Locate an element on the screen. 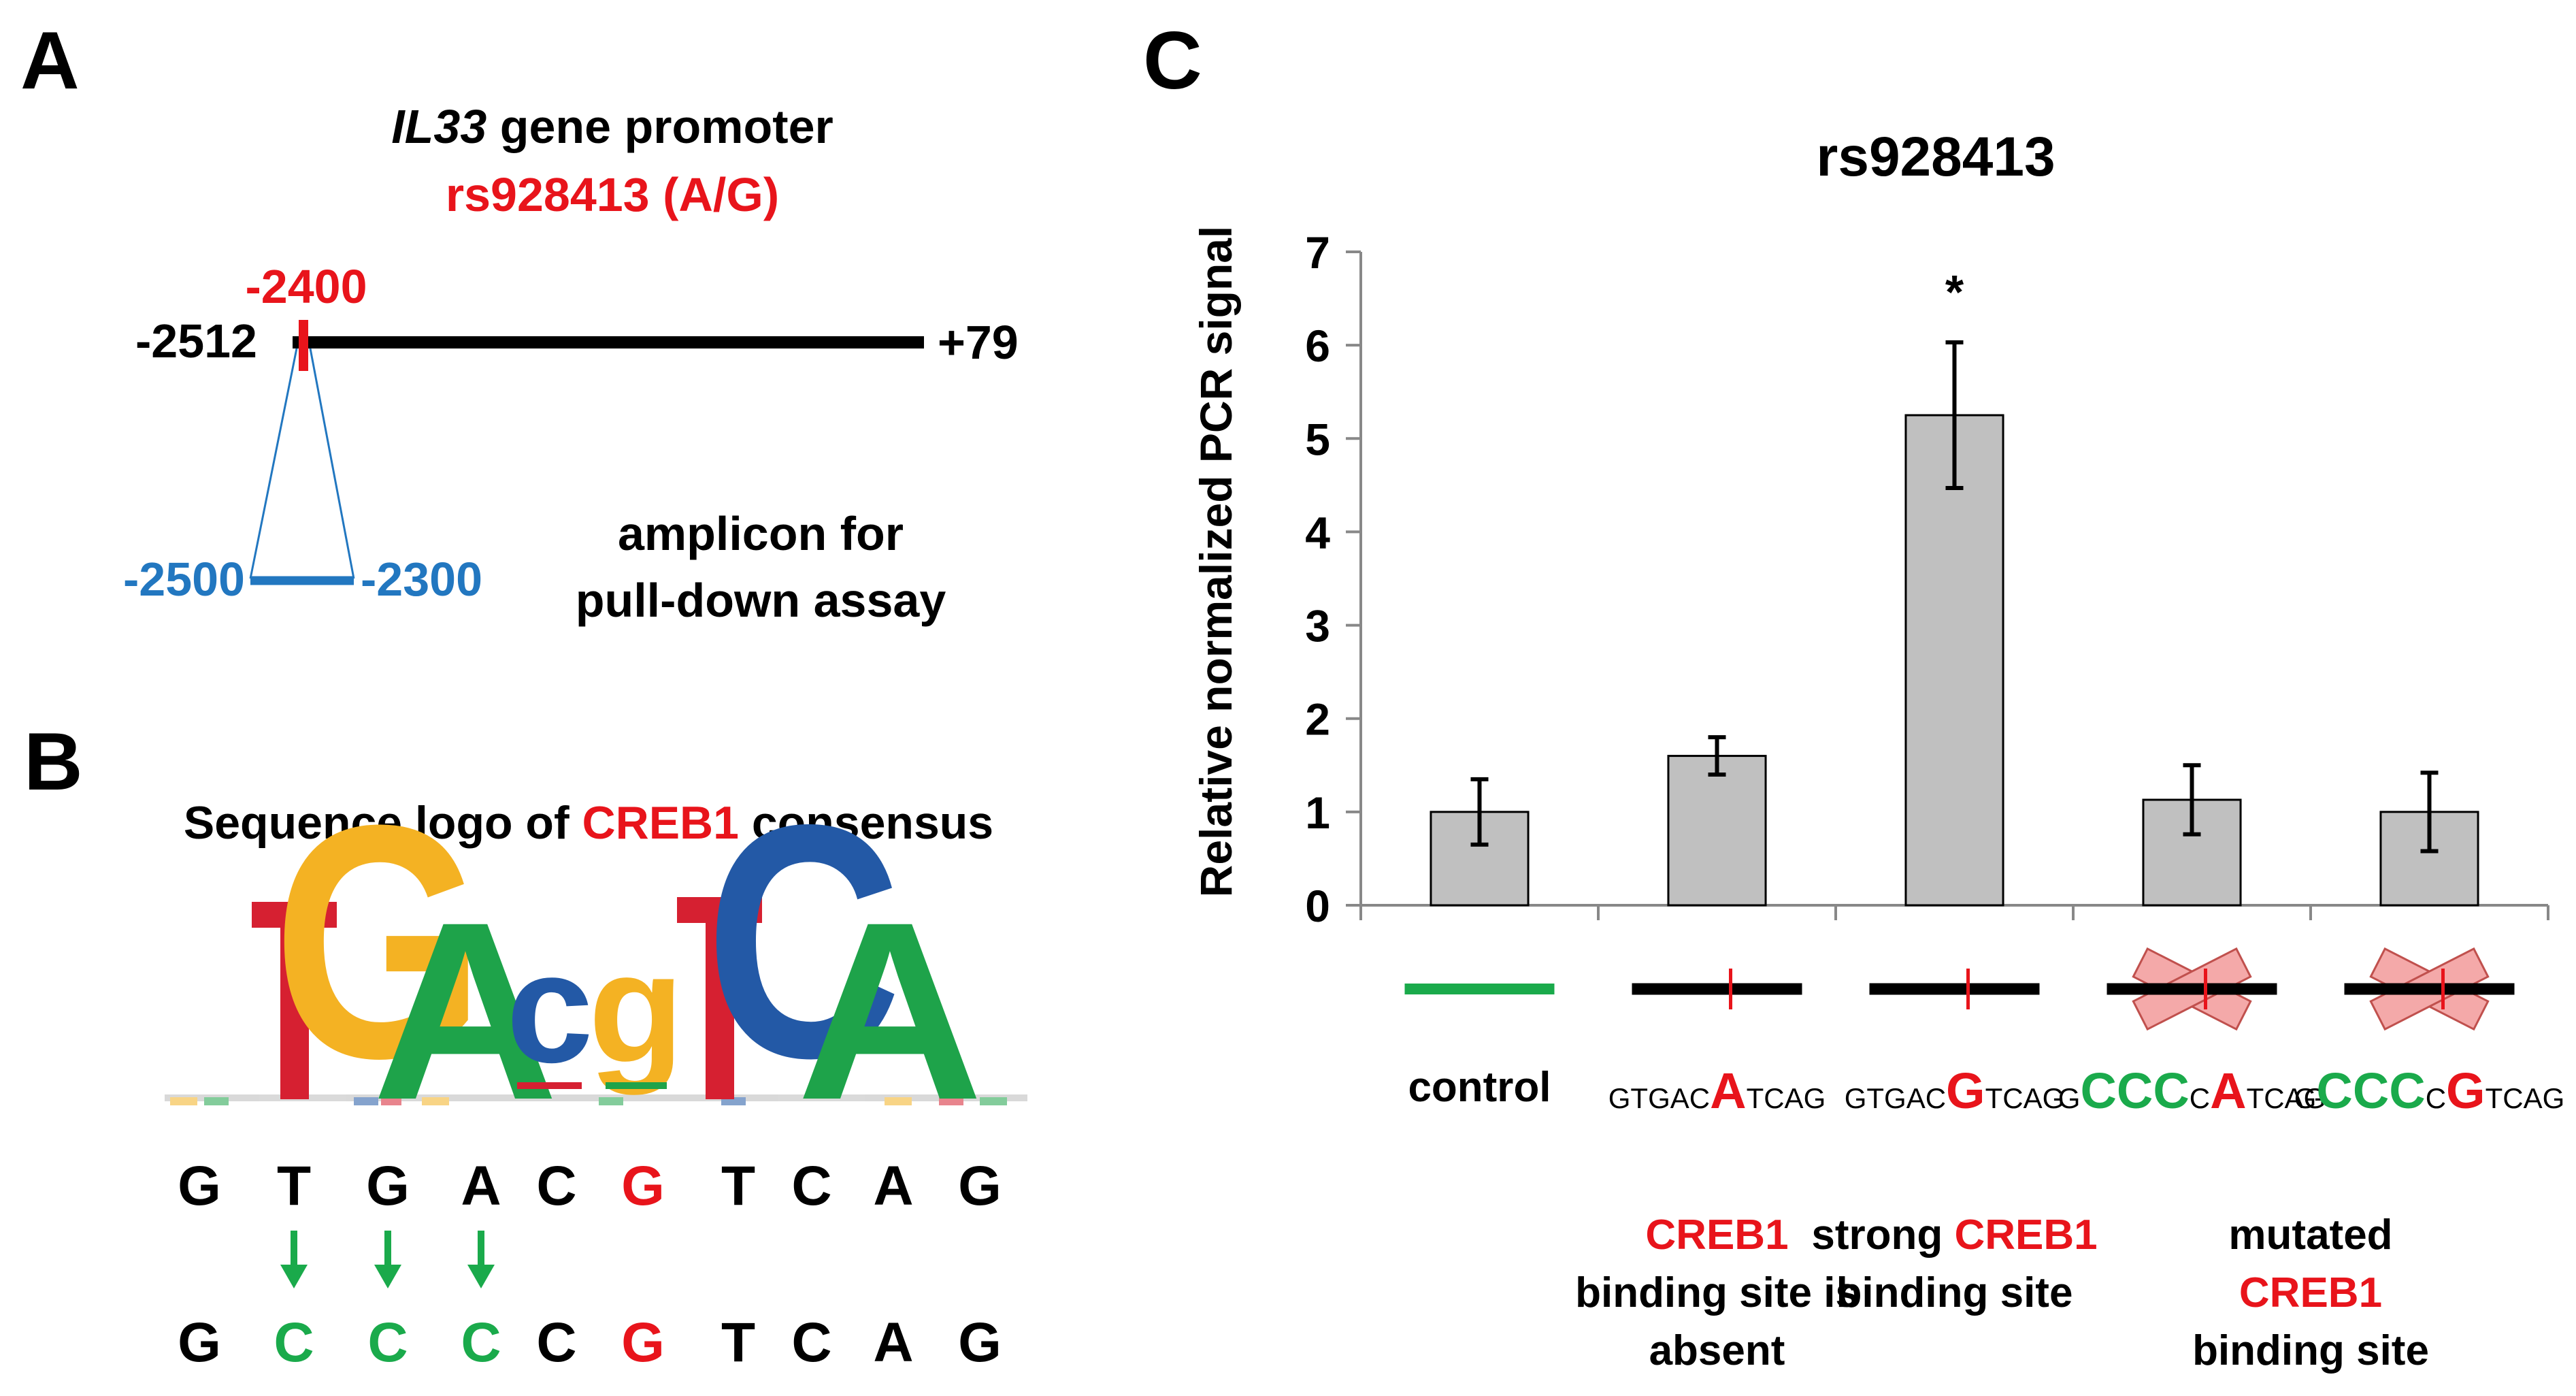 The width and height of the screenshot is (2576, 1396). y-tick-label: 0 is located at coordinates (1318, 906).